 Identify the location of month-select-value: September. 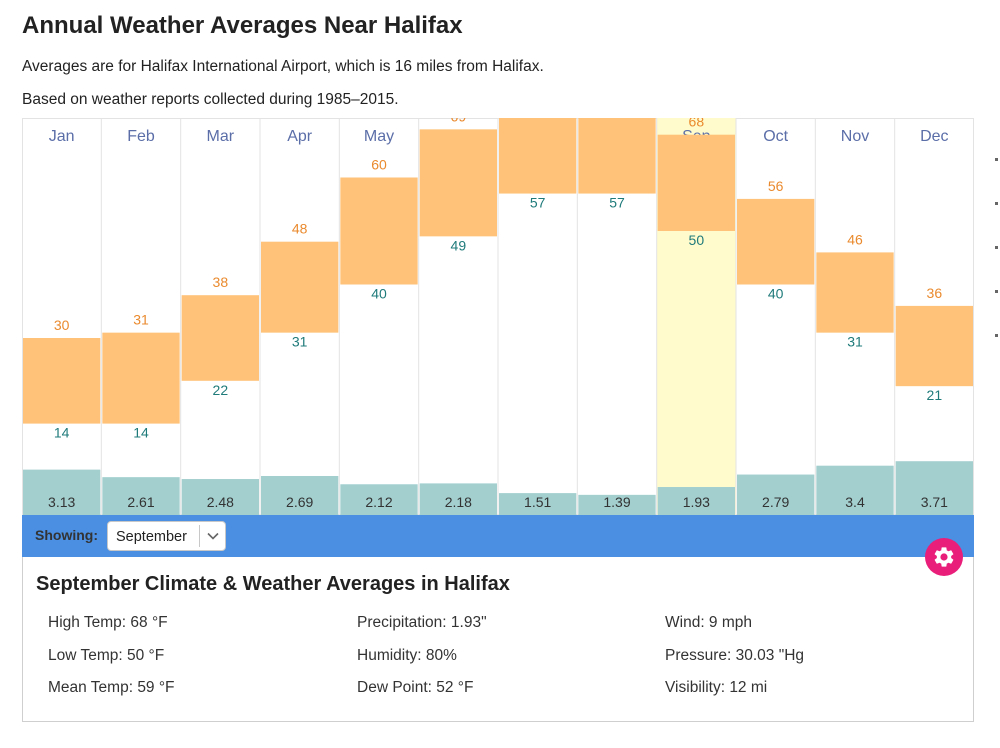
(151, 537).